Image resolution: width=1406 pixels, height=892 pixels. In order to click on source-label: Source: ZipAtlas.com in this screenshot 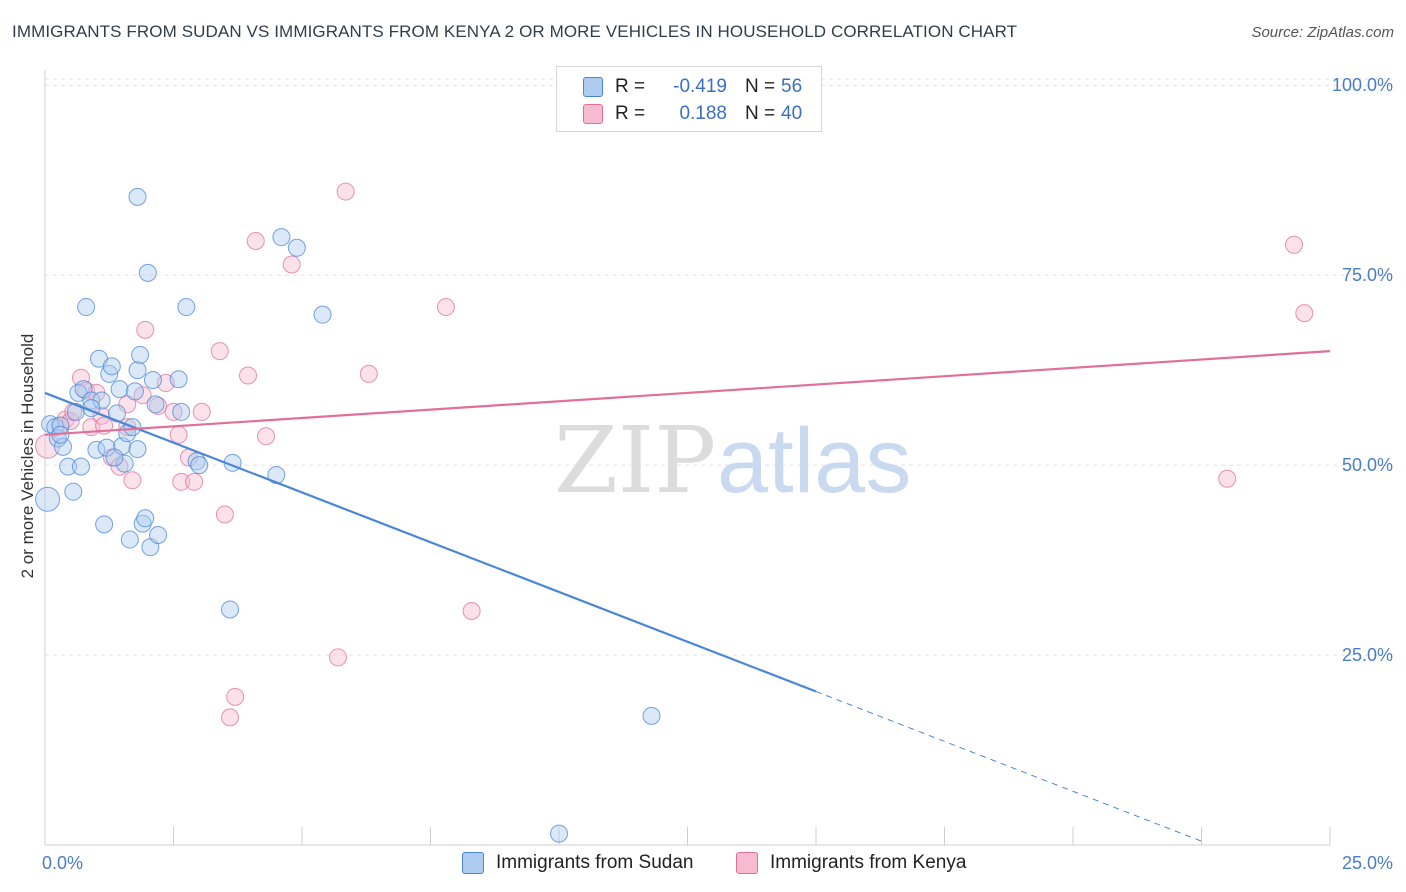, I will do `click(1322, 32)`.